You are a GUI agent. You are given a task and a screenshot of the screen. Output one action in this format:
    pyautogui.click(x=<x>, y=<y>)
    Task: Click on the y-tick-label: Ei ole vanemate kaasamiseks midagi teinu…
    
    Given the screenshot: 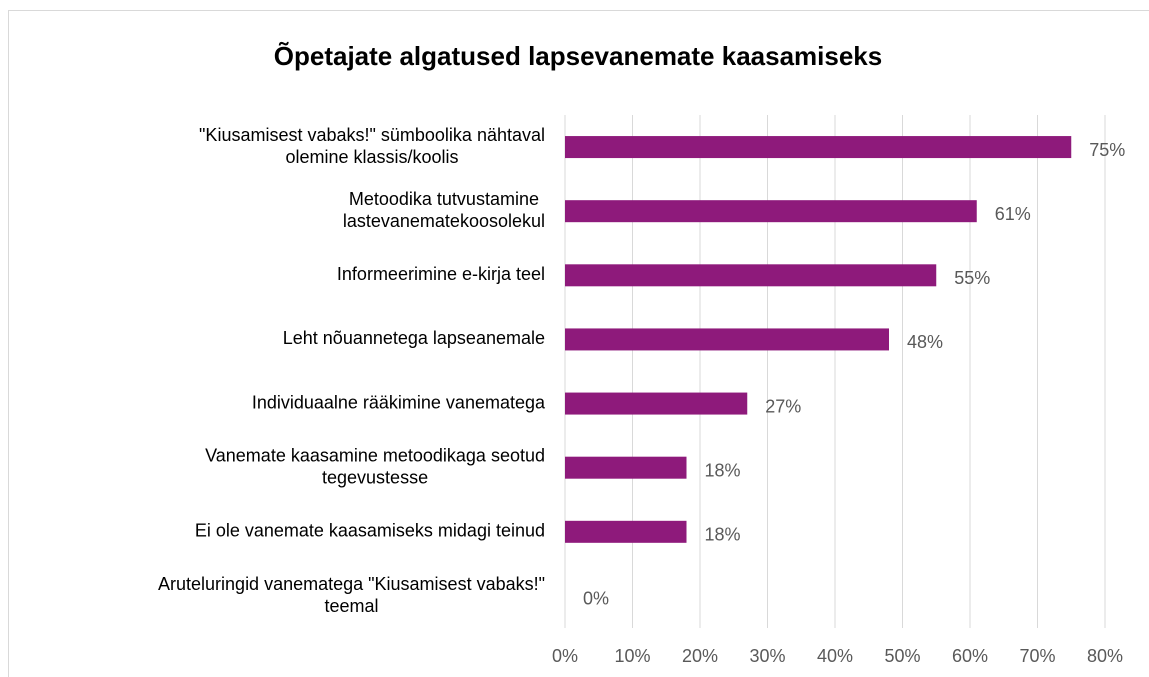 What is the action you would take?
    pyautogui.click(x=370, y=531)
    